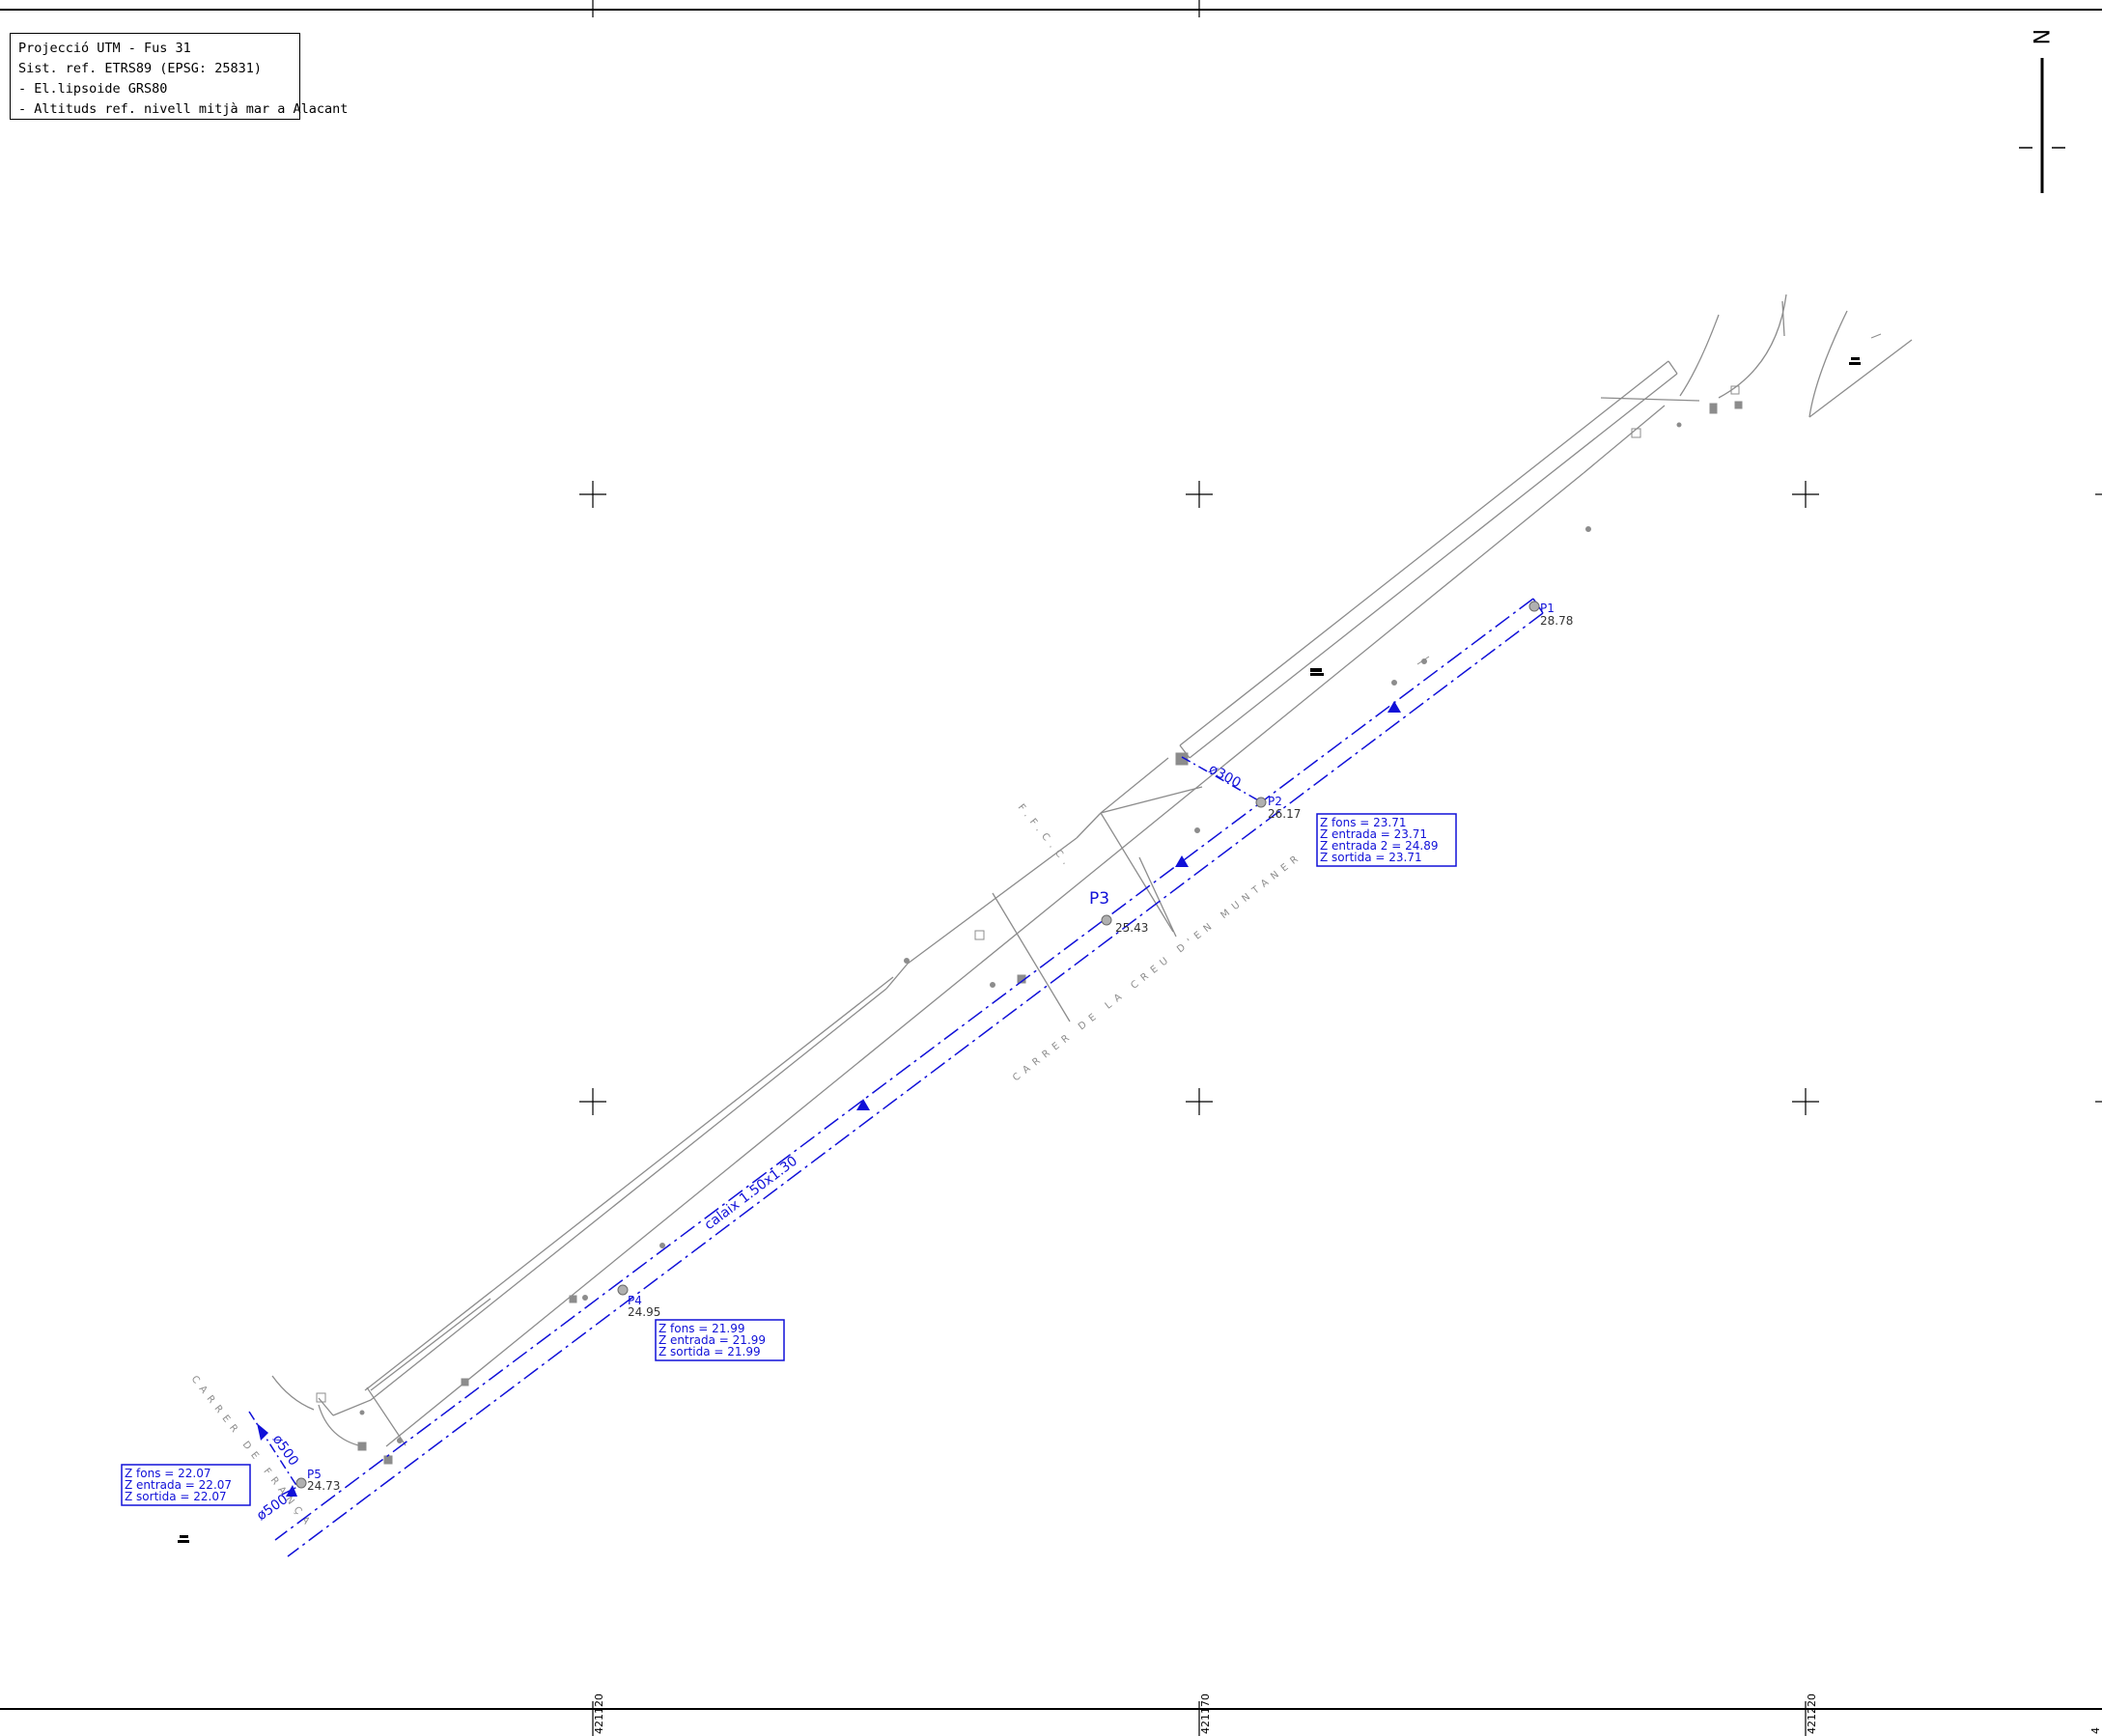  Describe the element at coordinates (1812, 1714) in the screenshot. I see `coord-label-421220: 421220` at that location.